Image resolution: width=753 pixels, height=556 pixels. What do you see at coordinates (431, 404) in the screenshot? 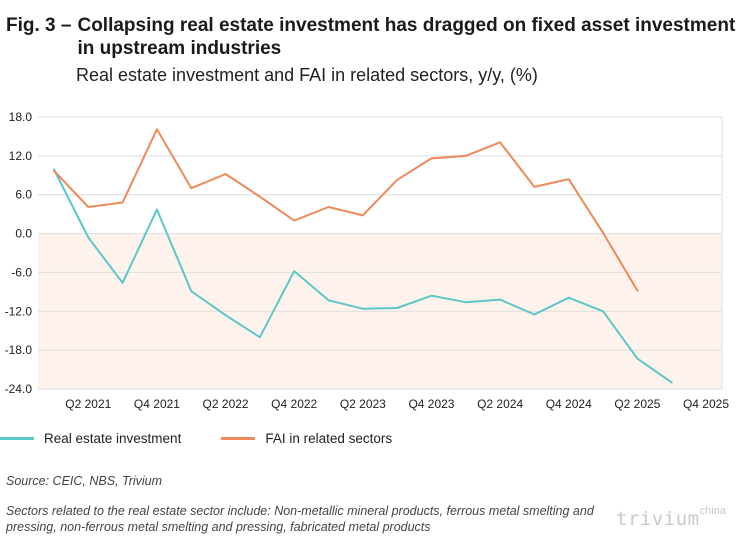
I see `x-tick-label: Q4 2023` at bounding box center [431, 404].